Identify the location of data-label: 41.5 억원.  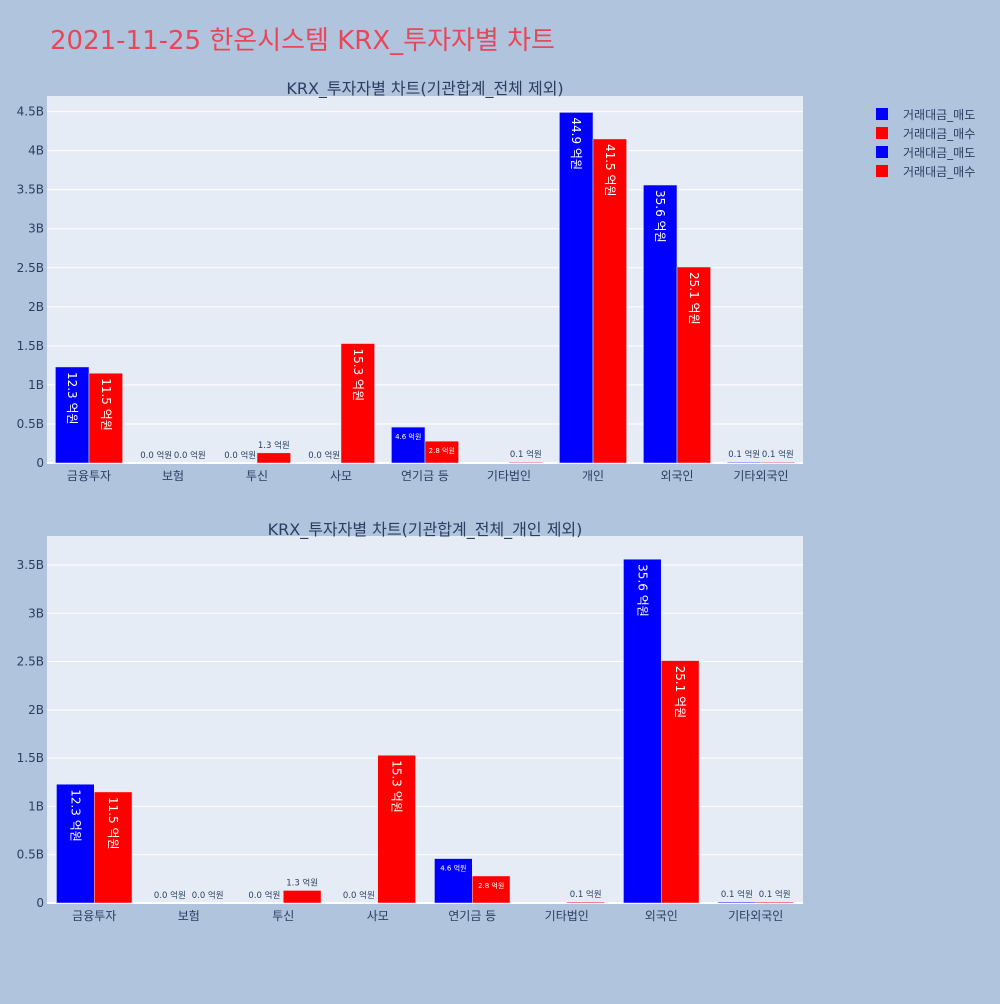
(610, 170).